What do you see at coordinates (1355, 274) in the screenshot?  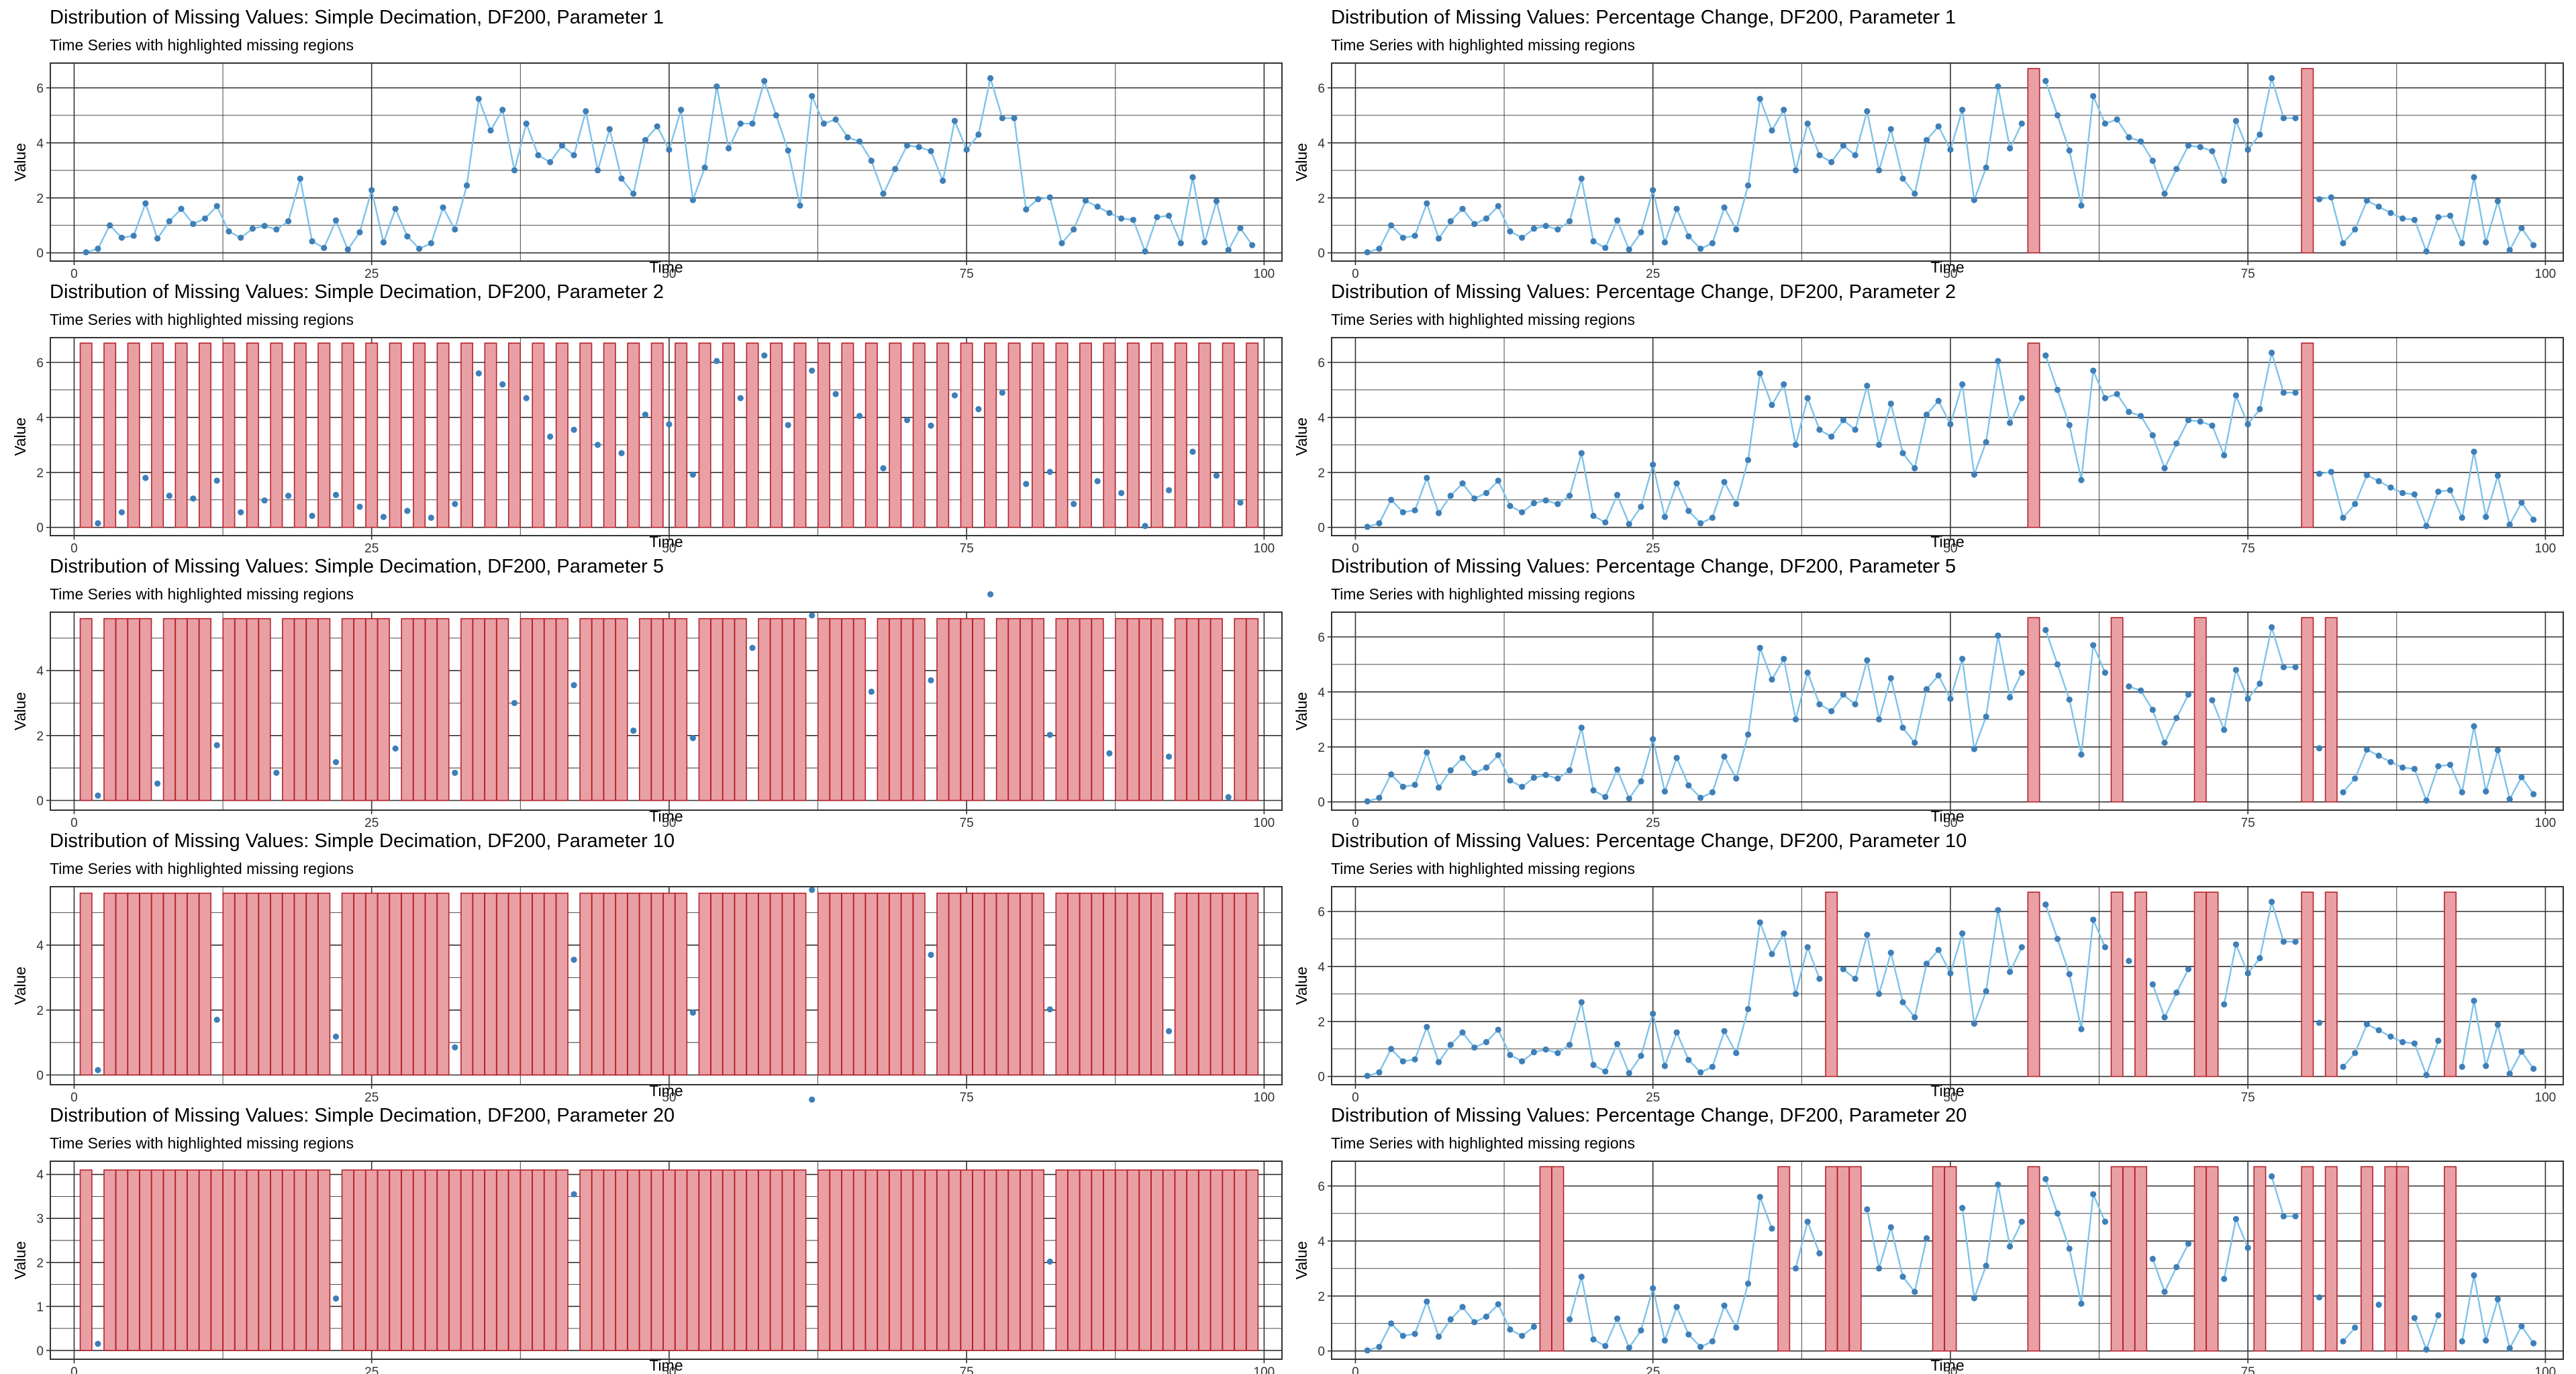 I see `x-tick-label: 0` at bounding box center [1355, 274].